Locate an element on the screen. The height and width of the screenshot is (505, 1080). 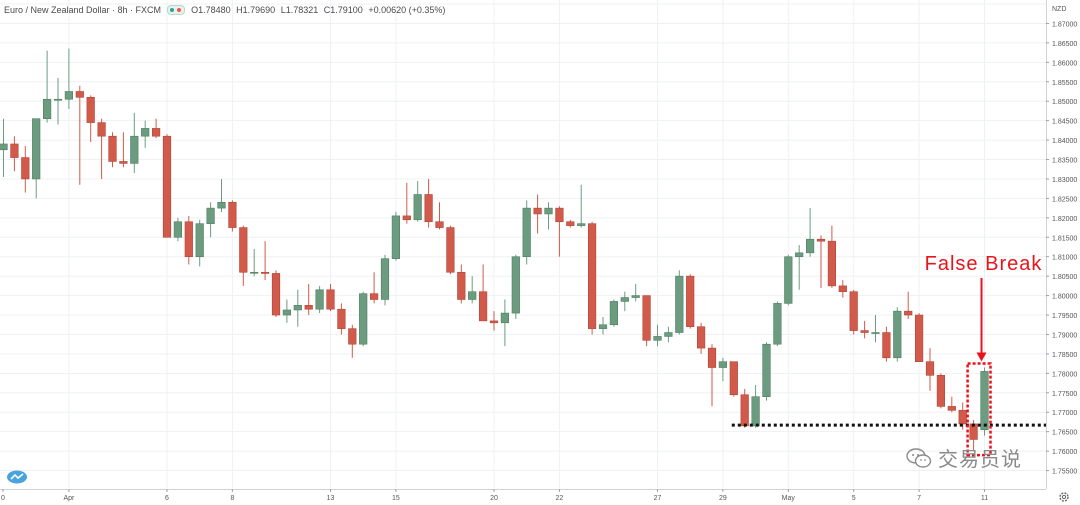
time-axis: 0 Apr 6 8 13 15 20 22 27 29 May 5 7 11 is located at coordinates (523, 497).